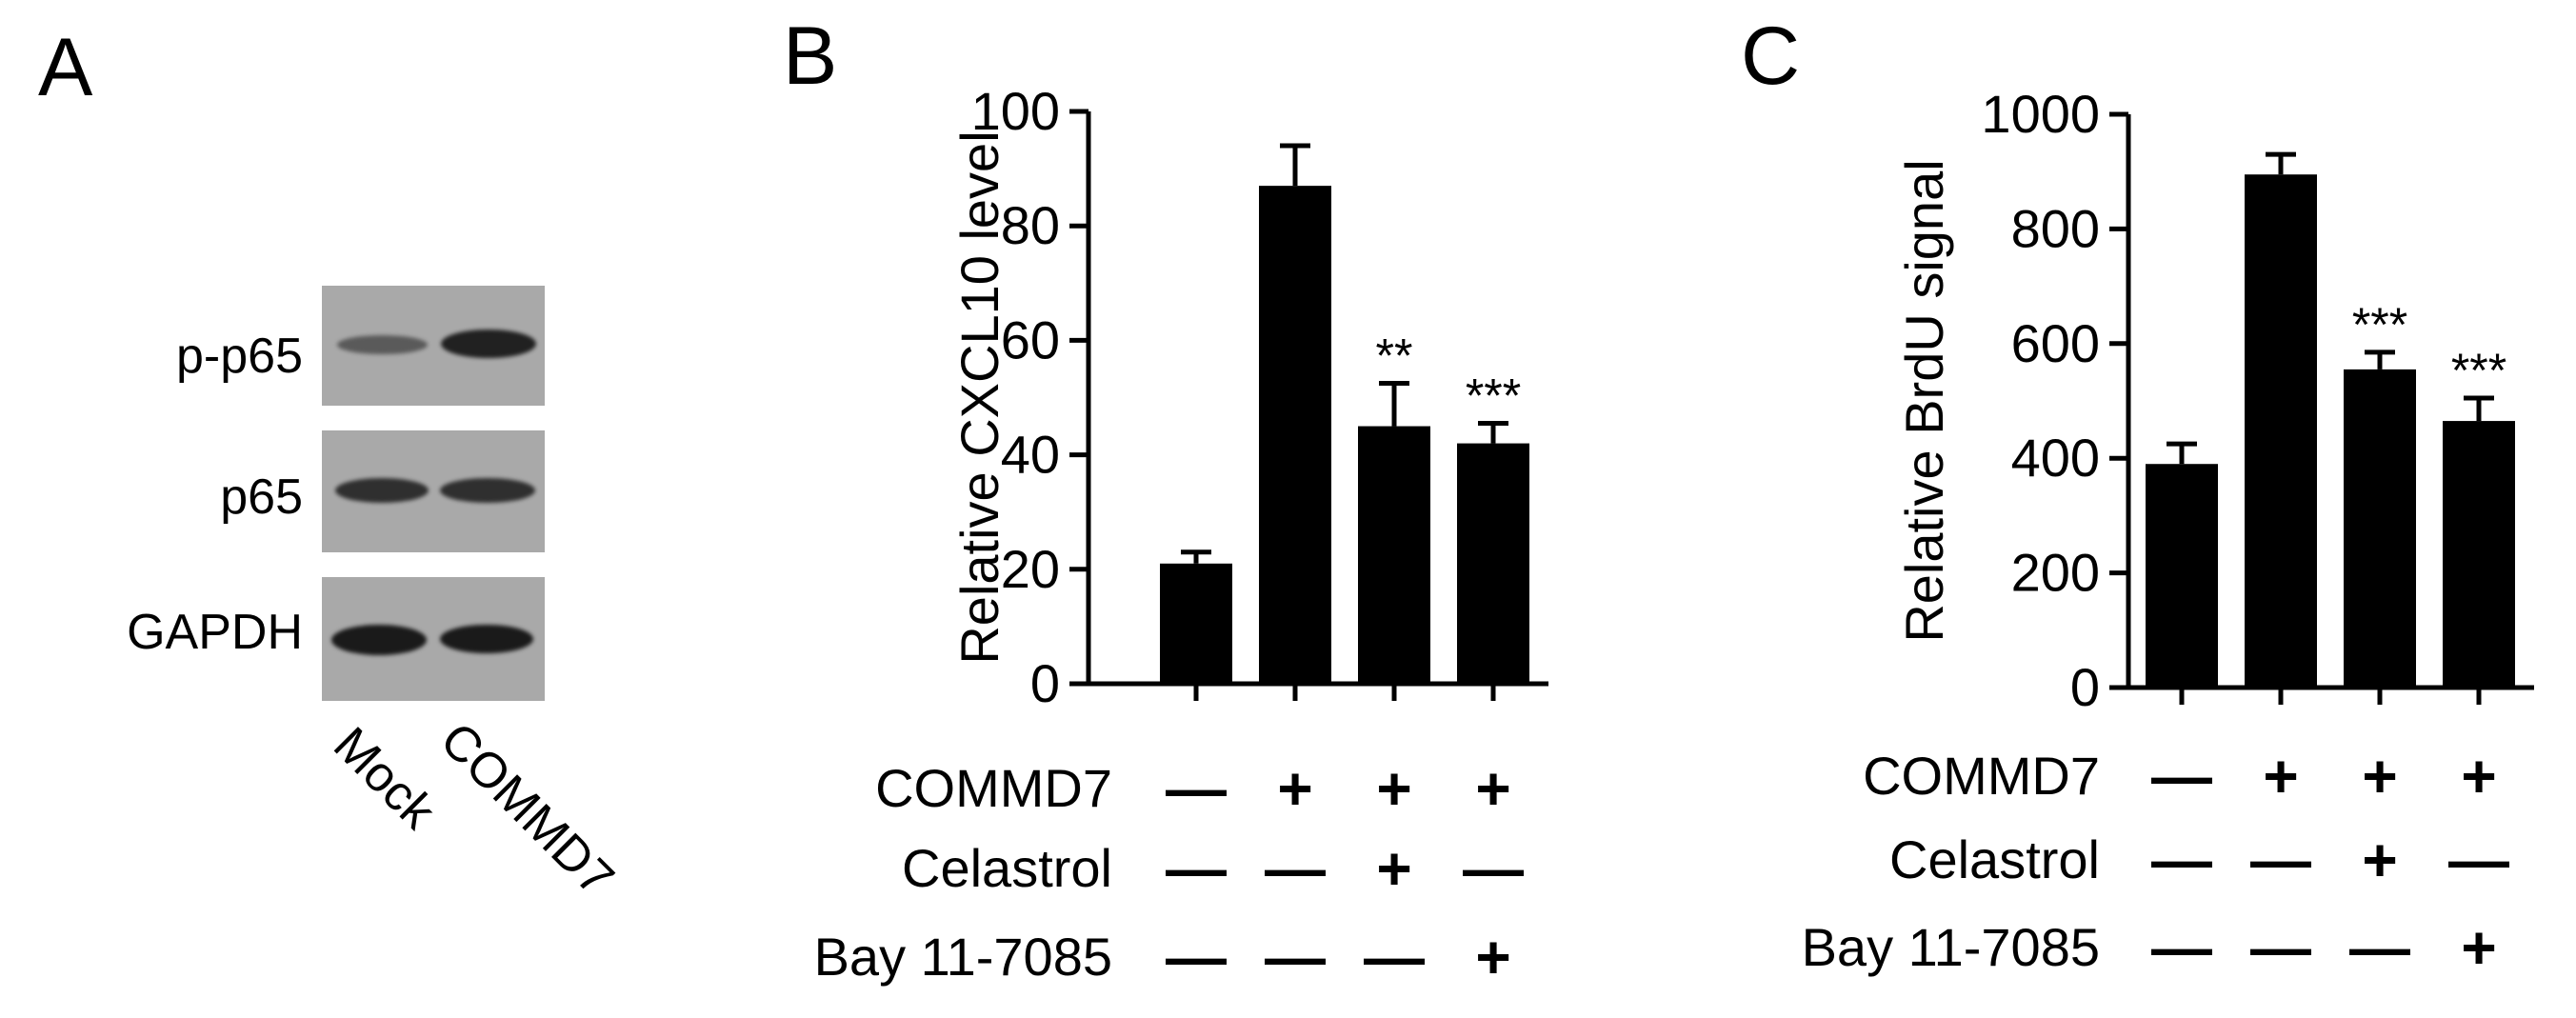 This screenshot has height=1018, width=2576. Describe the element at coordinates (1030, 455) in the screenshot. I see `y-tick-label: 40` at that location.